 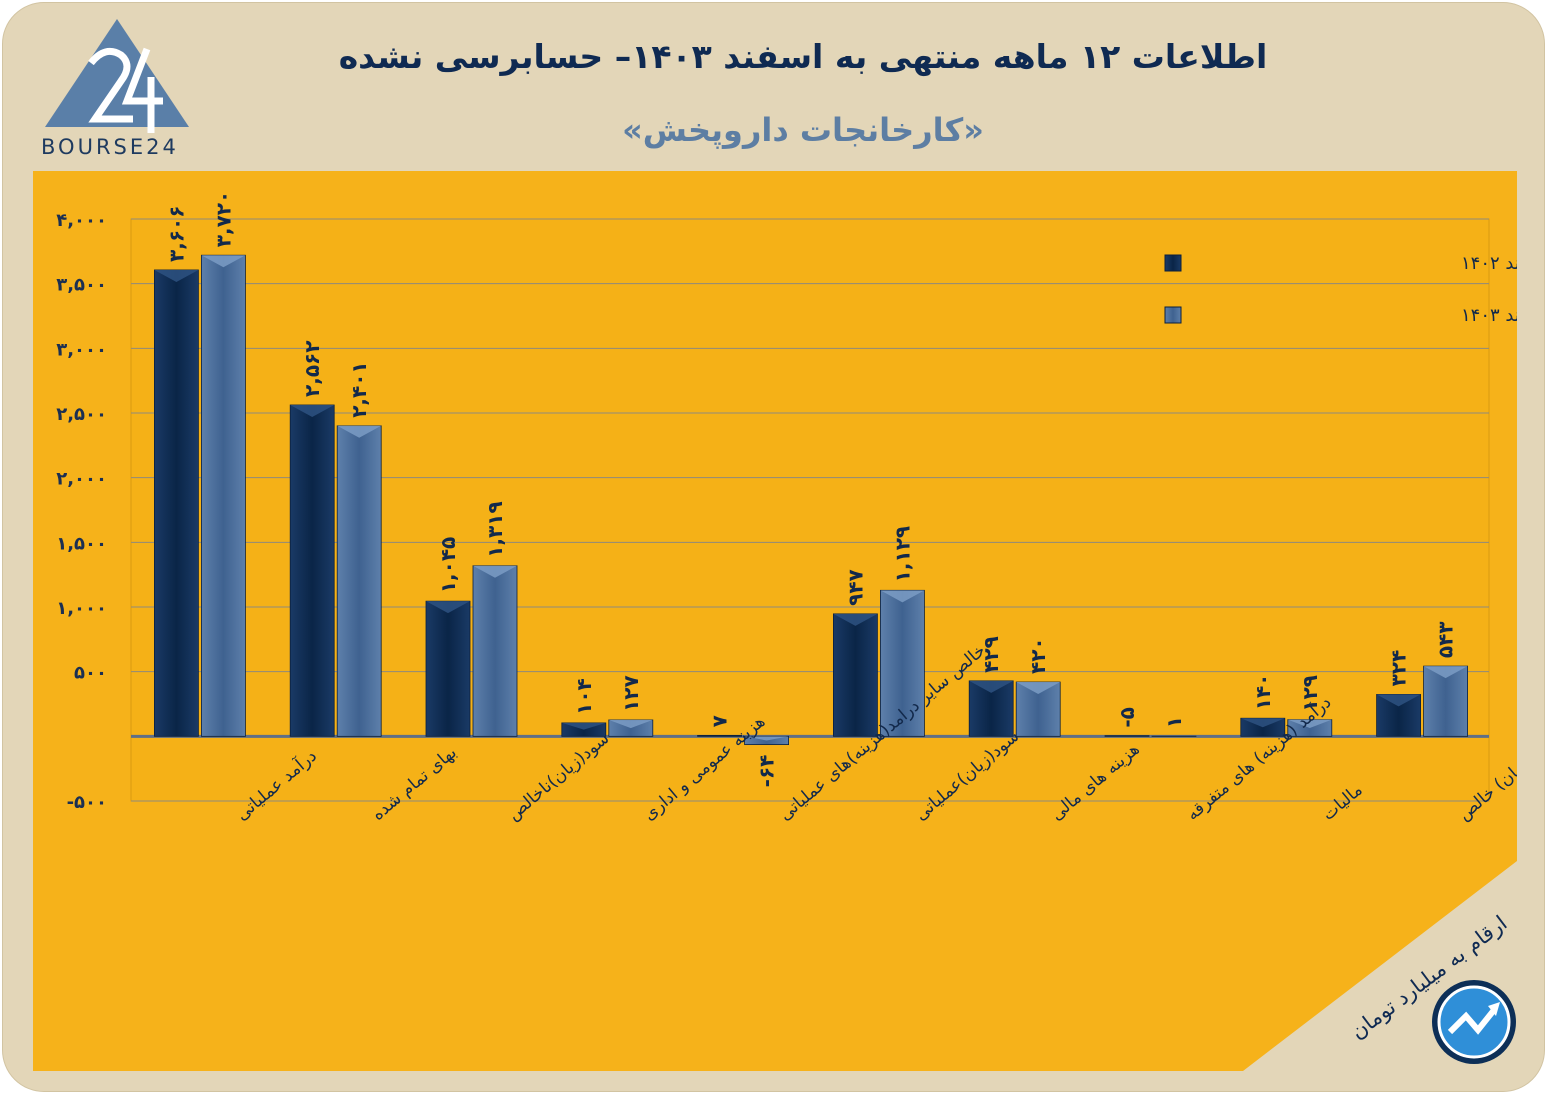 What do you see at coordinates (1127, 717) in the screenshot?
I see `data-label: -۵` at bounding box center [1127, 717].